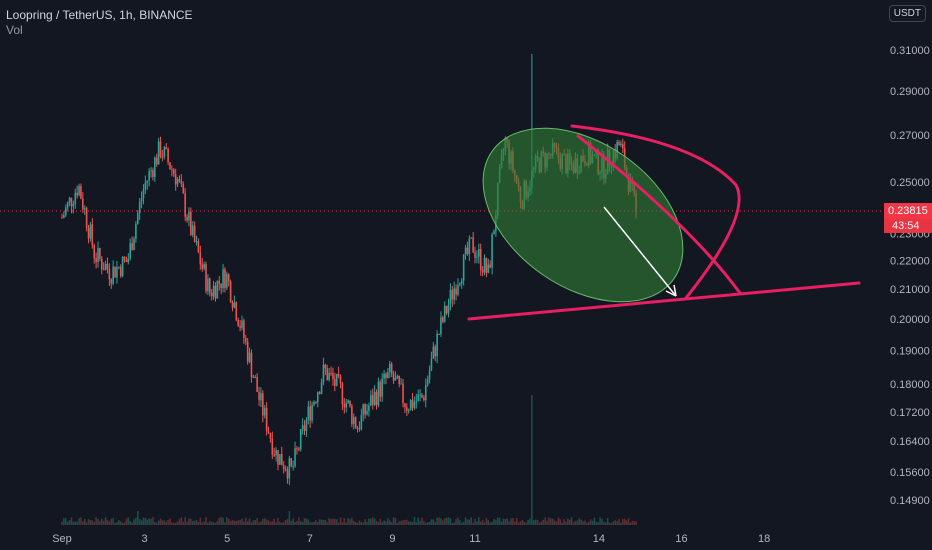 The image size is (932, 550). What do you see at coordinates (62, 539) in the screenshot?
I see `time-tick-label: Sep` at bounding box center [62, 539].